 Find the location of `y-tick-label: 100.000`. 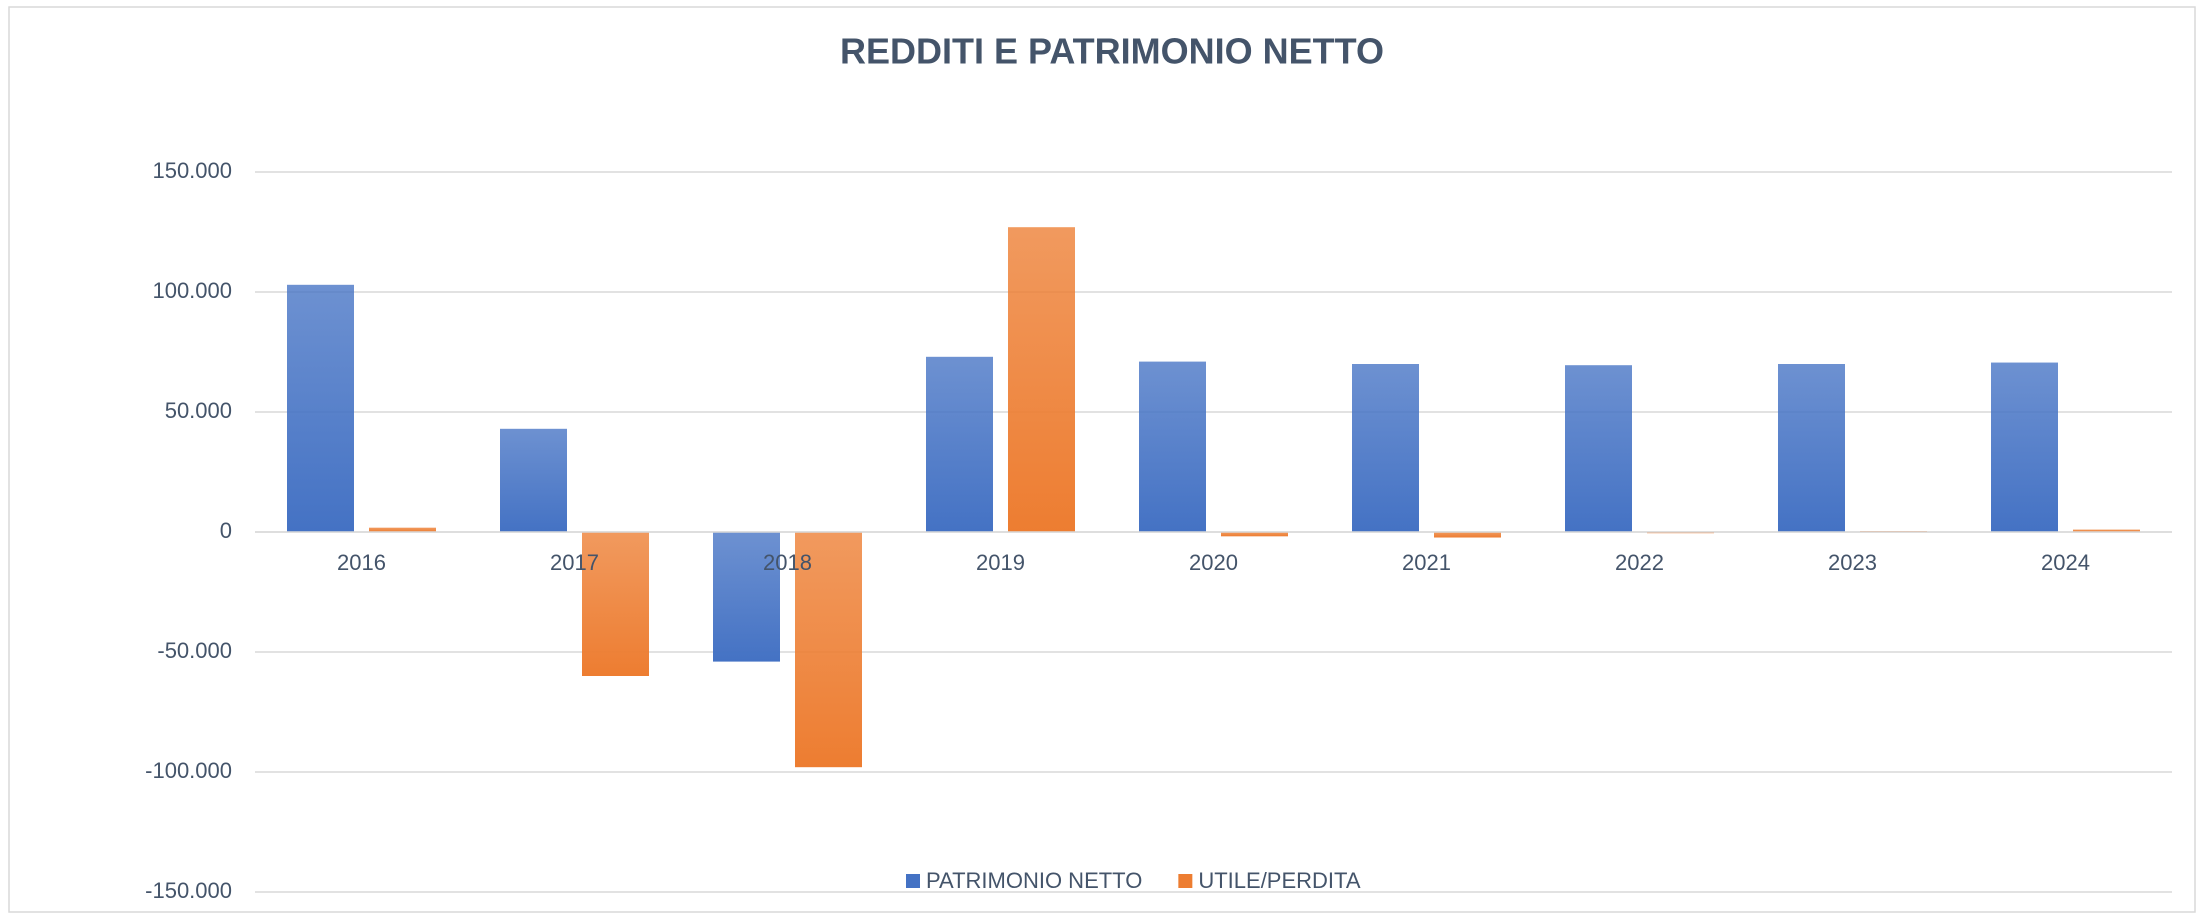

y-tick-label: 100.000 is located at coordinates (192, 290).